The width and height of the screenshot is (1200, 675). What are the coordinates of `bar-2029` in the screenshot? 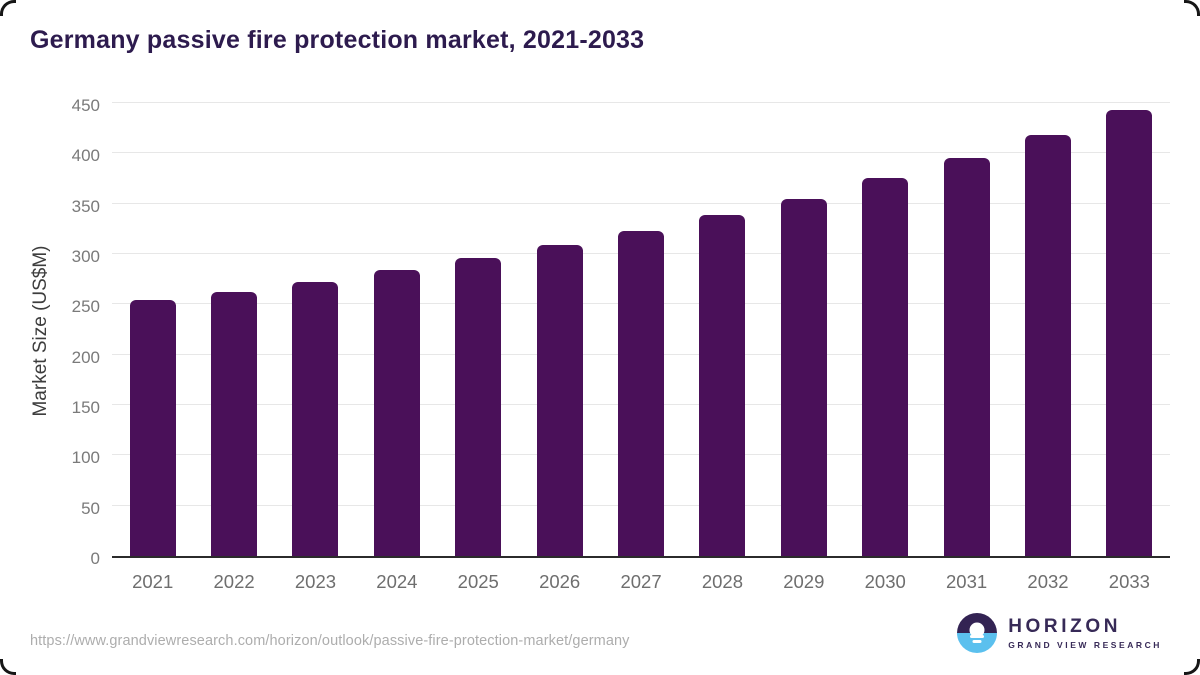 It's located at (803, 377).